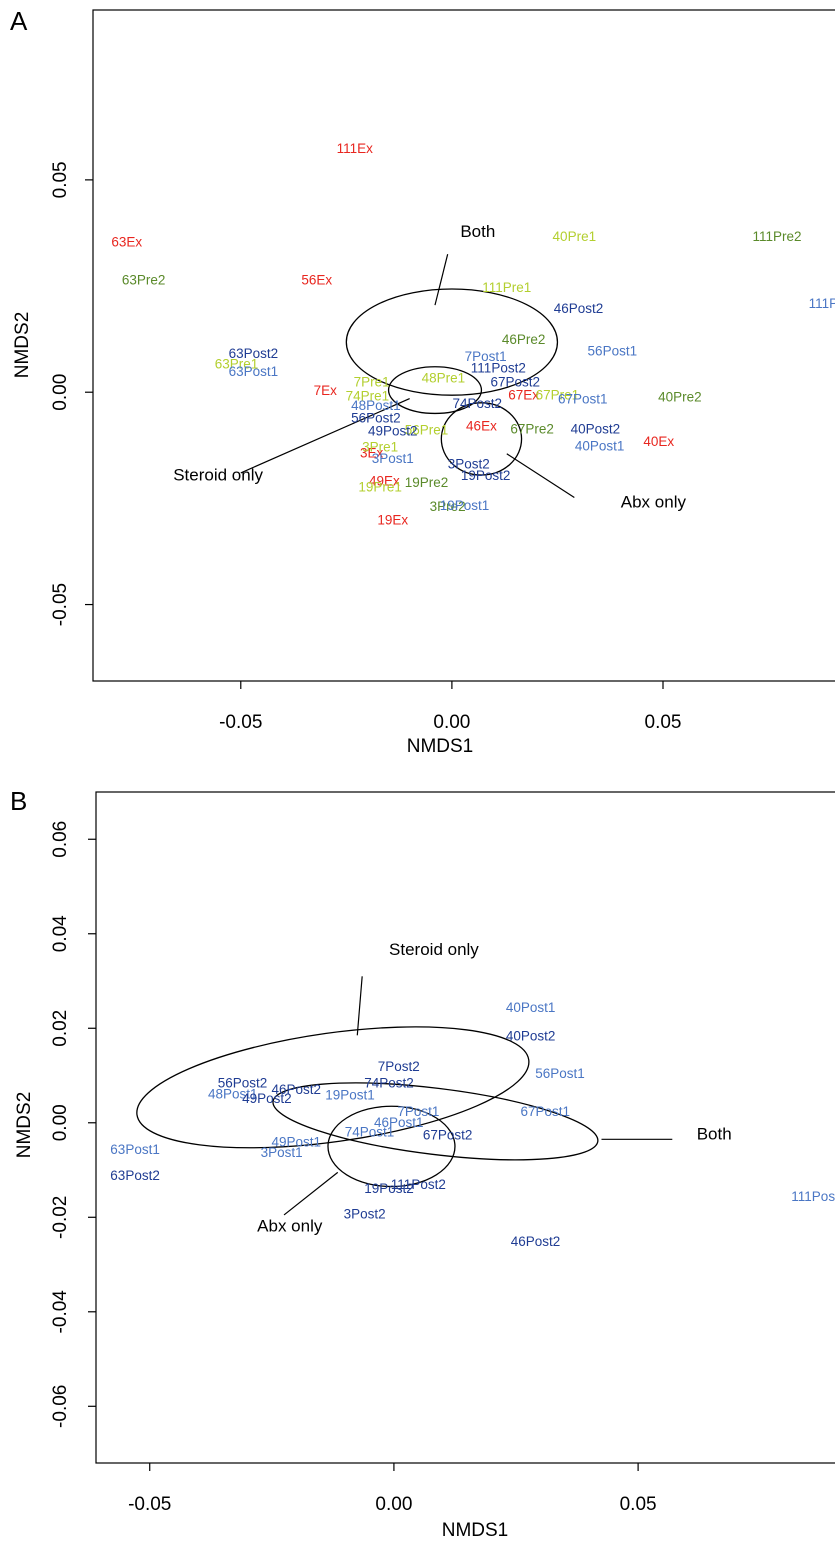  I want to click on point-label: 56Pre1, so click(427, 430).